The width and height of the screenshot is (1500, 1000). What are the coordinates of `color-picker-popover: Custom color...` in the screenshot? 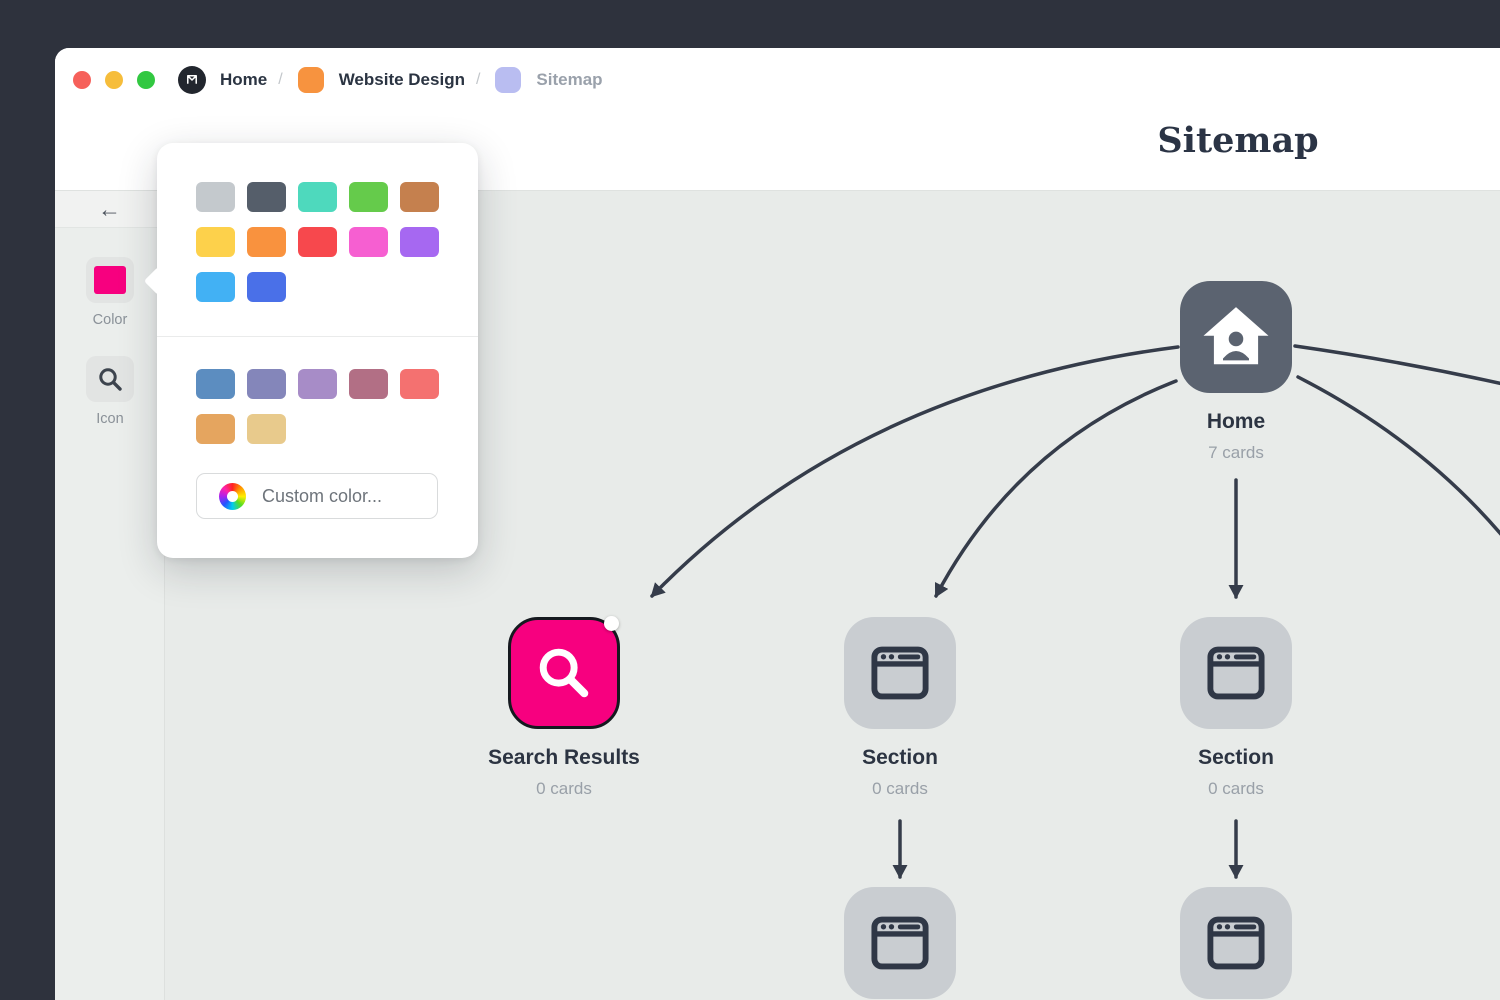 It's located at (310, 350).